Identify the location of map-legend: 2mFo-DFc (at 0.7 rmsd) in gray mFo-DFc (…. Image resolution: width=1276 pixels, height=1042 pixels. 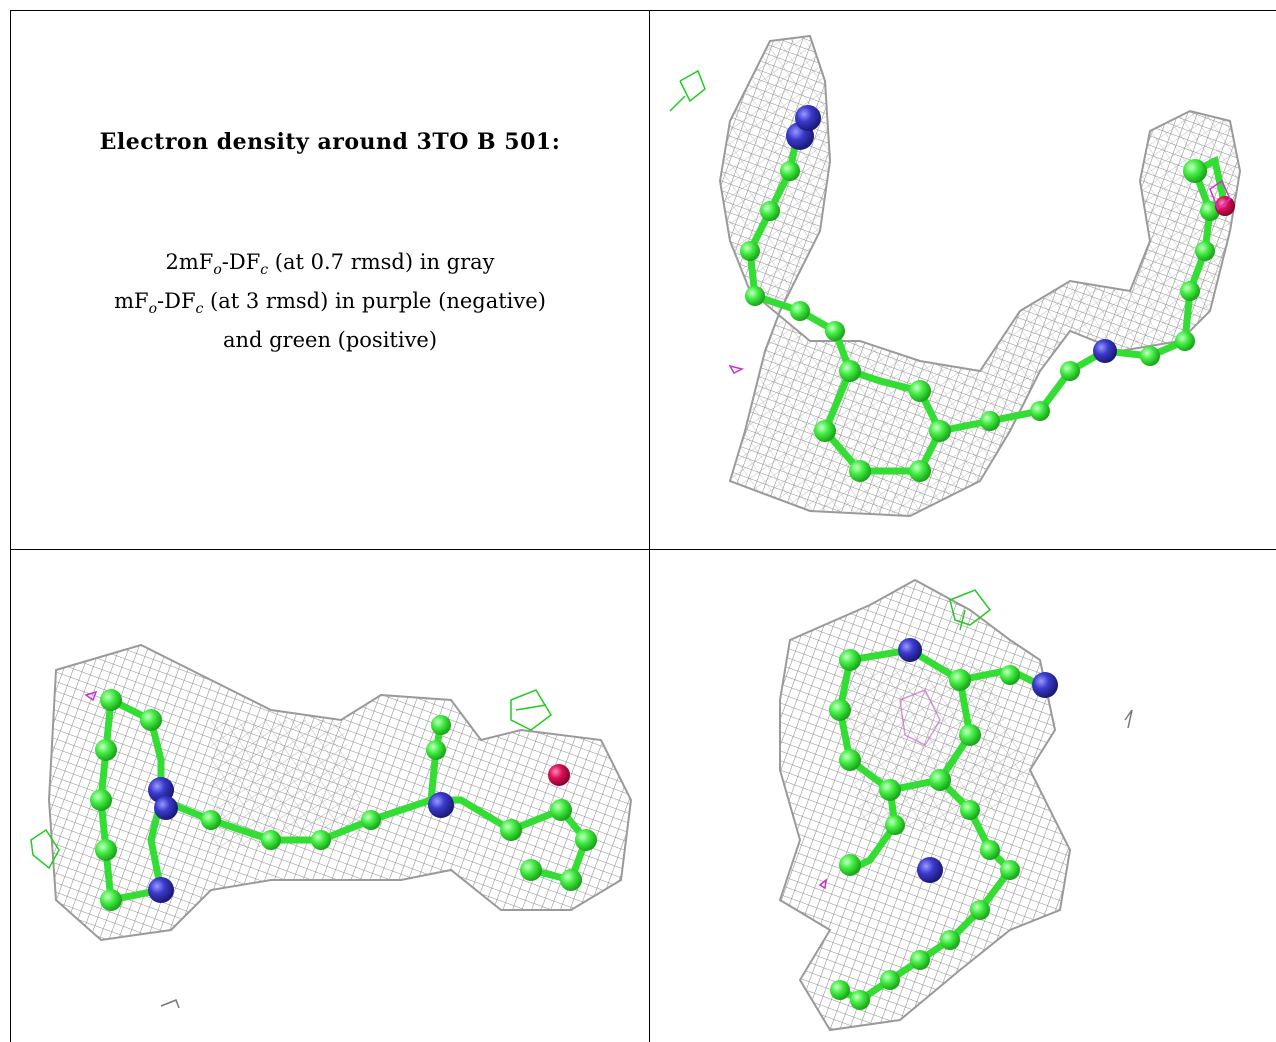
(330, 301).